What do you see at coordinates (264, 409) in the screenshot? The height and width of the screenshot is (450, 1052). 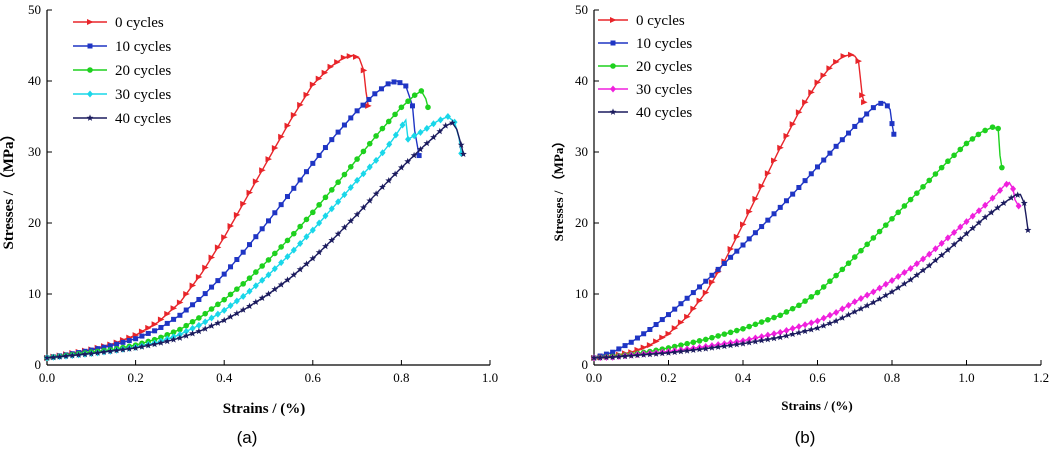 I see `chart-a-xlabel: Strains / (%)` at bounding box center [264, 409].